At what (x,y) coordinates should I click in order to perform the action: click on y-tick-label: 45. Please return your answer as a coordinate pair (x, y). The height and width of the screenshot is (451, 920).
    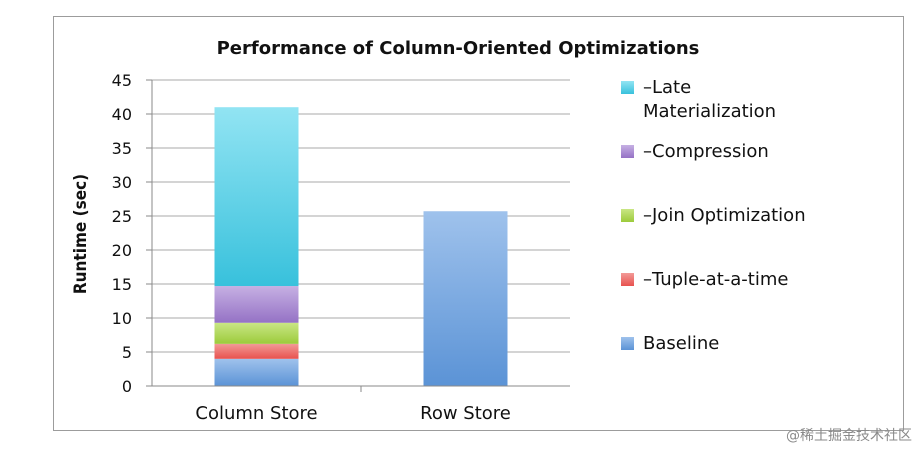
    Looking at the image, I should click on (122, 80).